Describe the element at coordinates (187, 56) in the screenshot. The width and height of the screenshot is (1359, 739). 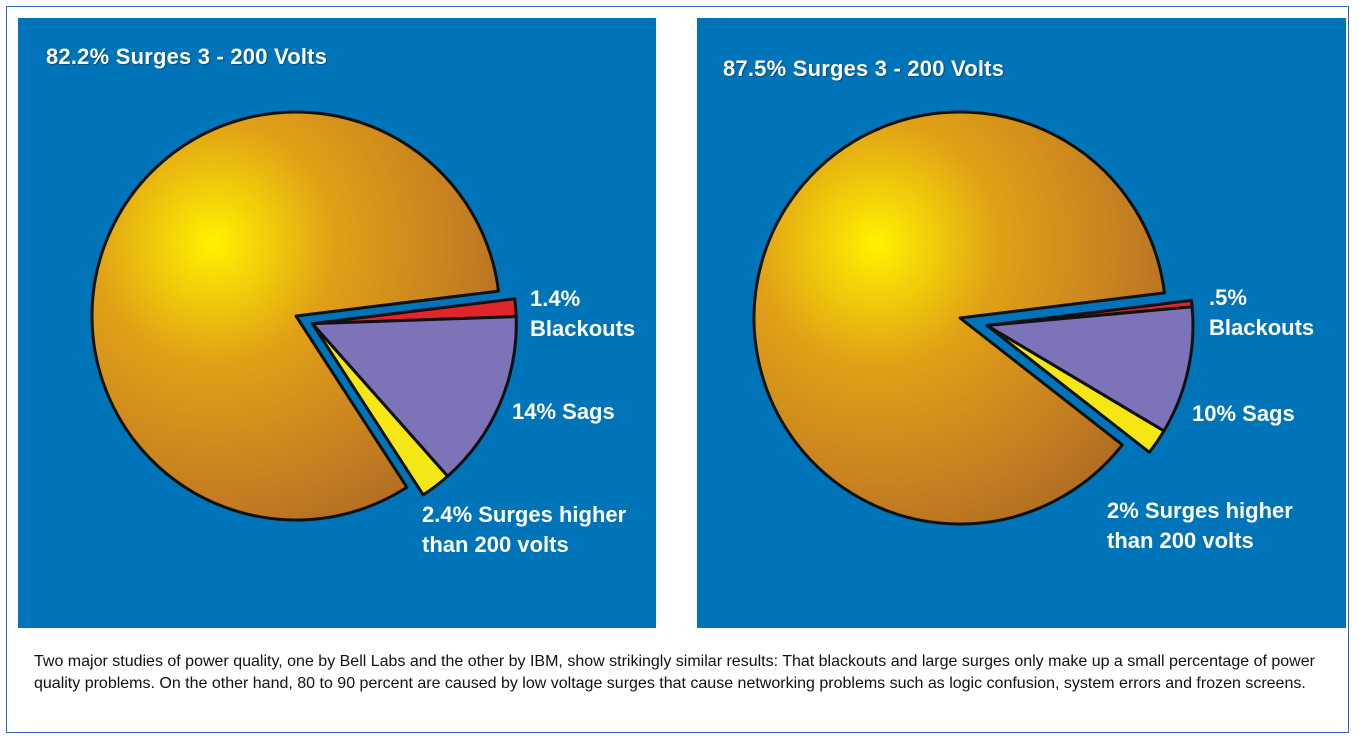
I see `bell-labs-pie-title: 82.2% Surges 3 - 200 Volts` at that location.